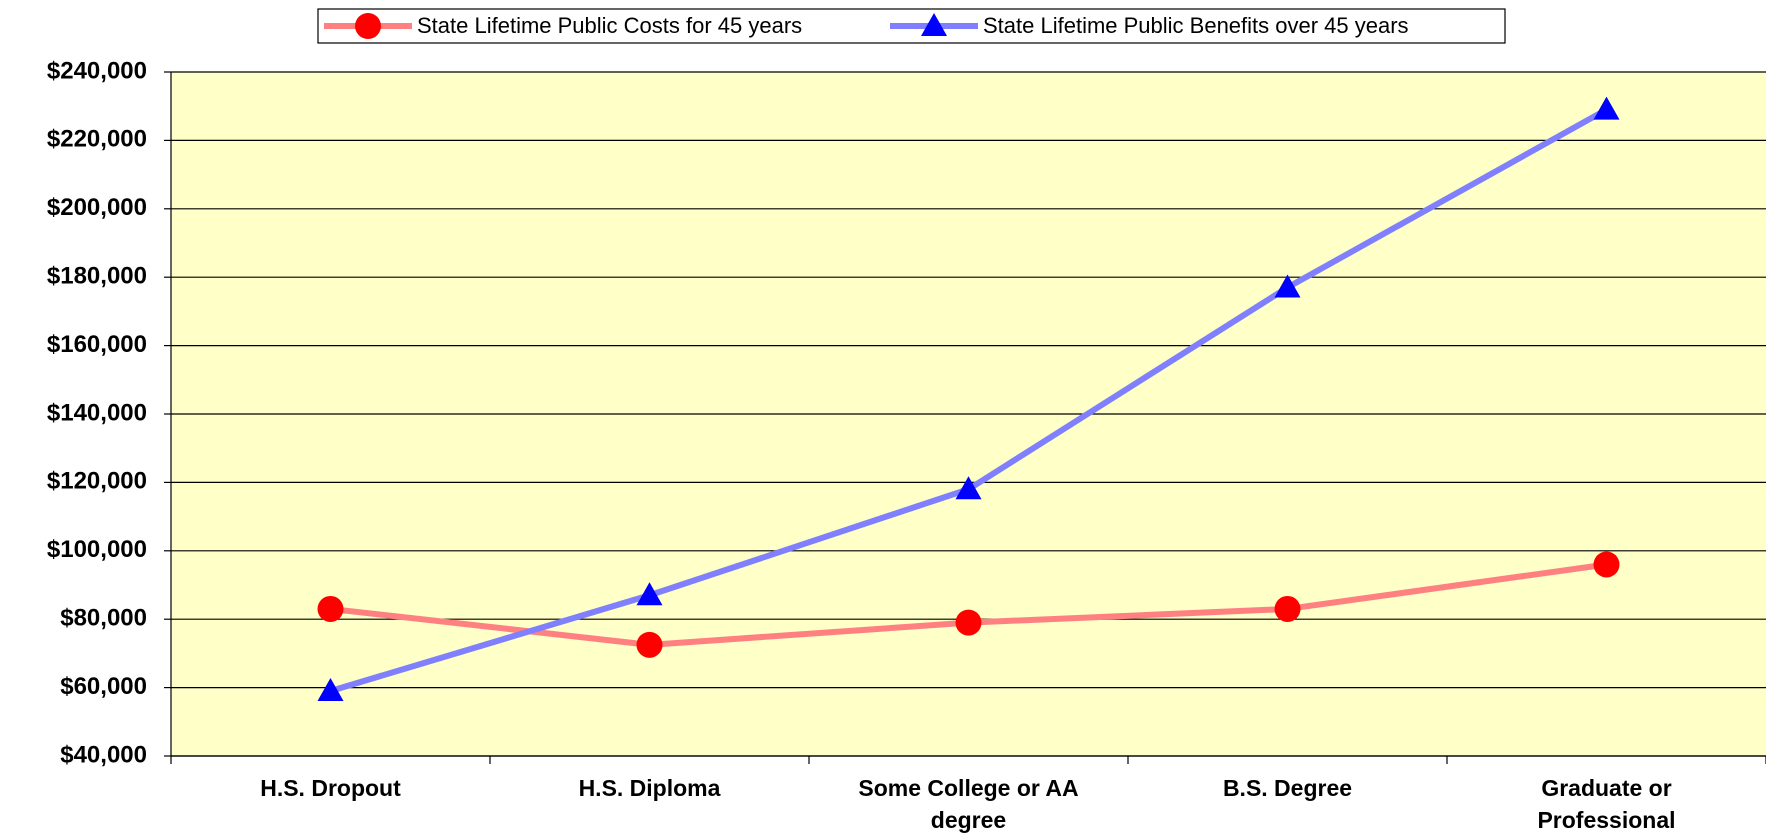 This screenshot has width=1766, height=838. What do you see at coordinates (97, 207) in the screenshot?
I see `y-tick-label: $200,000` at bounding box center [97, 207].